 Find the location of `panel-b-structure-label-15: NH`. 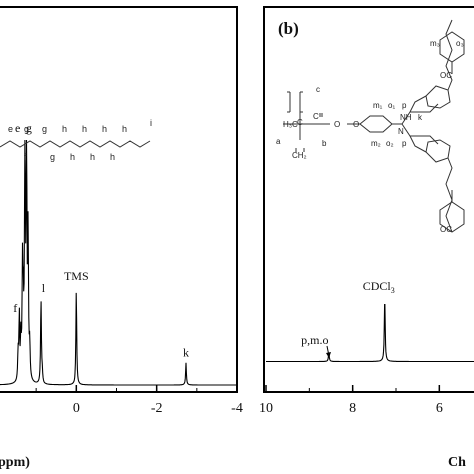

panel-b-structure-label-15: NH is located at coordinates (406, 117).